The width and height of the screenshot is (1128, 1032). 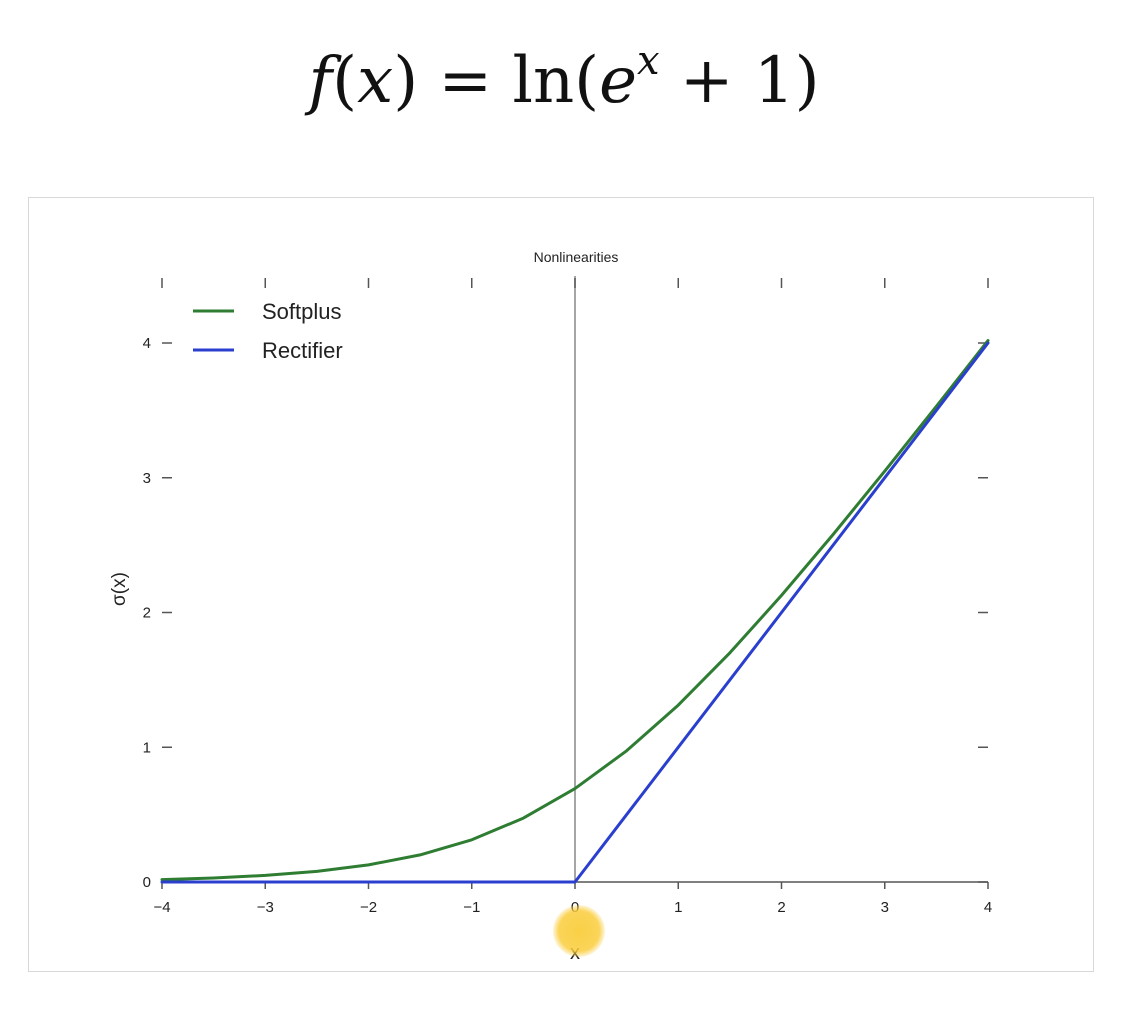 I want to click on x-tick-label: 3, so click(x=885, y=907).